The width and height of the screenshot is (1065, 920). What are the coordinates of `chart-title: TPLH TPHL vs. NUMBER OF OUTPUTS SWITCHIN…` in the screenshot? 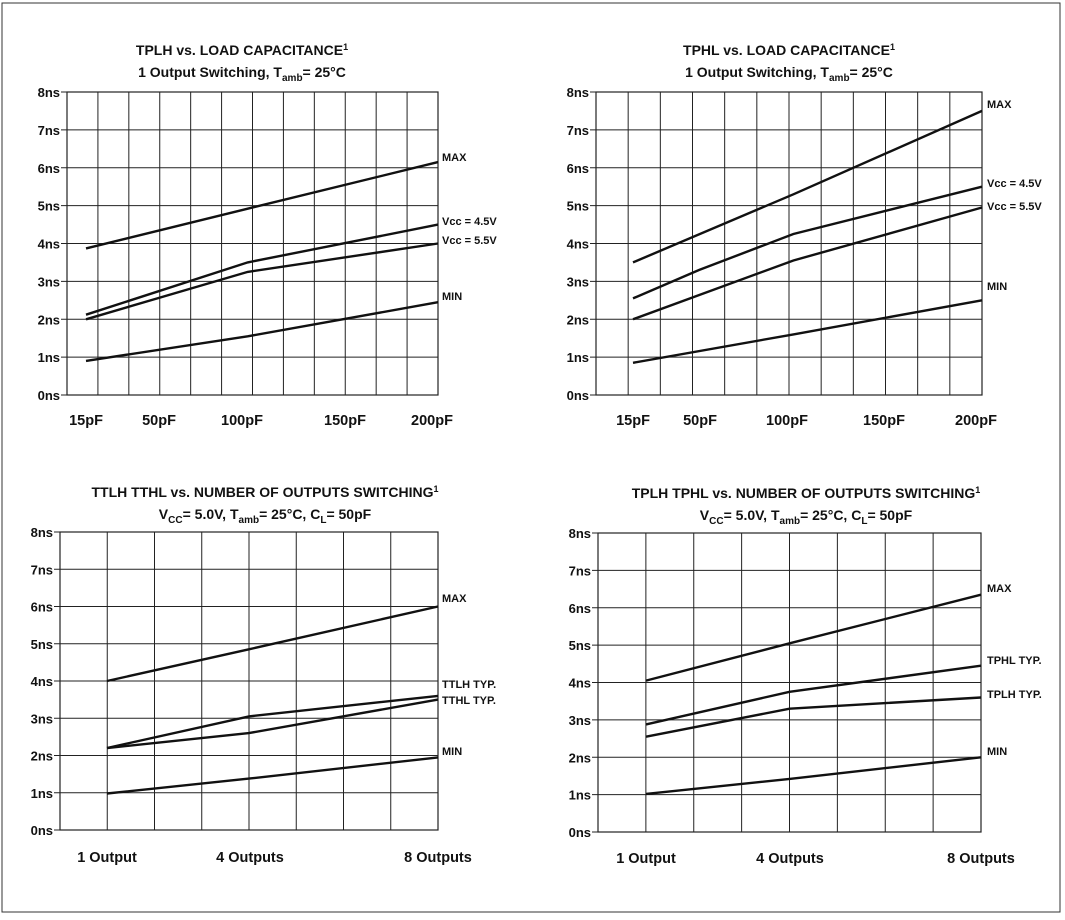 It's located at (806, 493).